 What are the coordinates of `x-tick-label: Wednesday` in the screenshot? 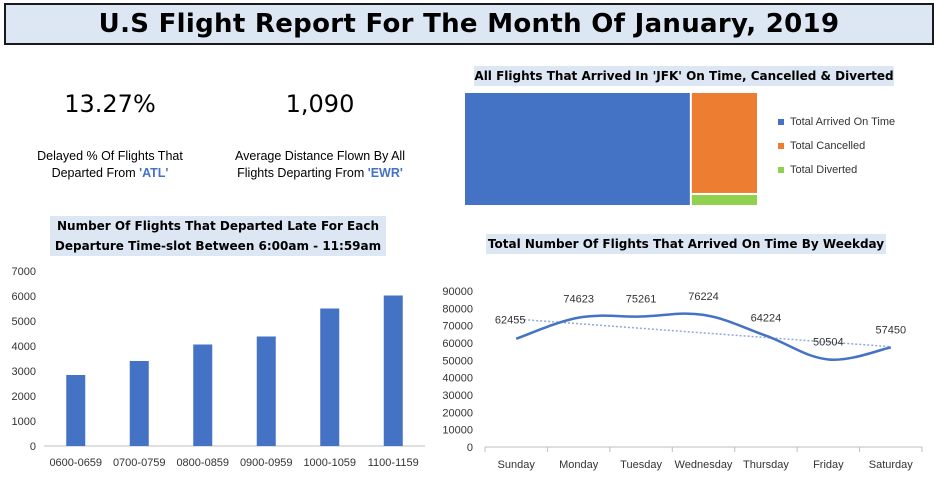 It's located at (704, 465).